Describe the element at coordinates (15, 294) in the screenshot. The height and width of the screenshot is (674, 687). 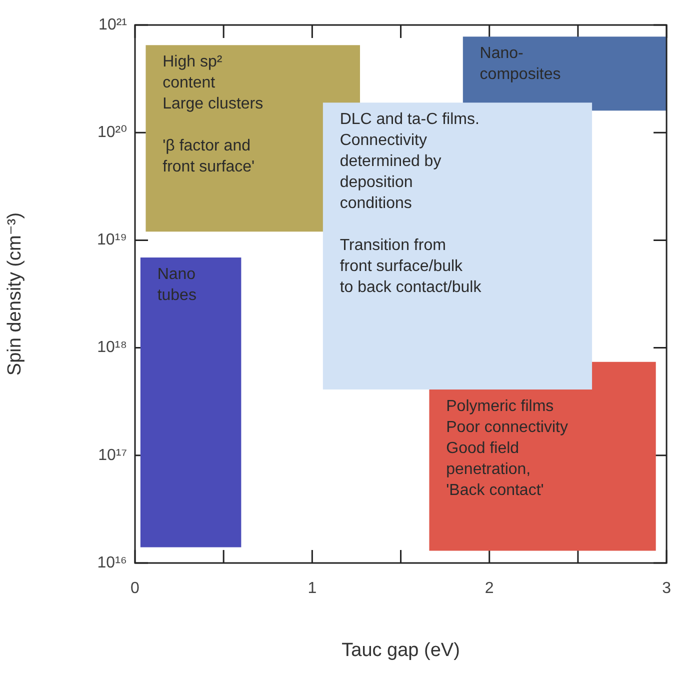
I see `y-axis-title: Spin density (cm⁻³)` at that location.